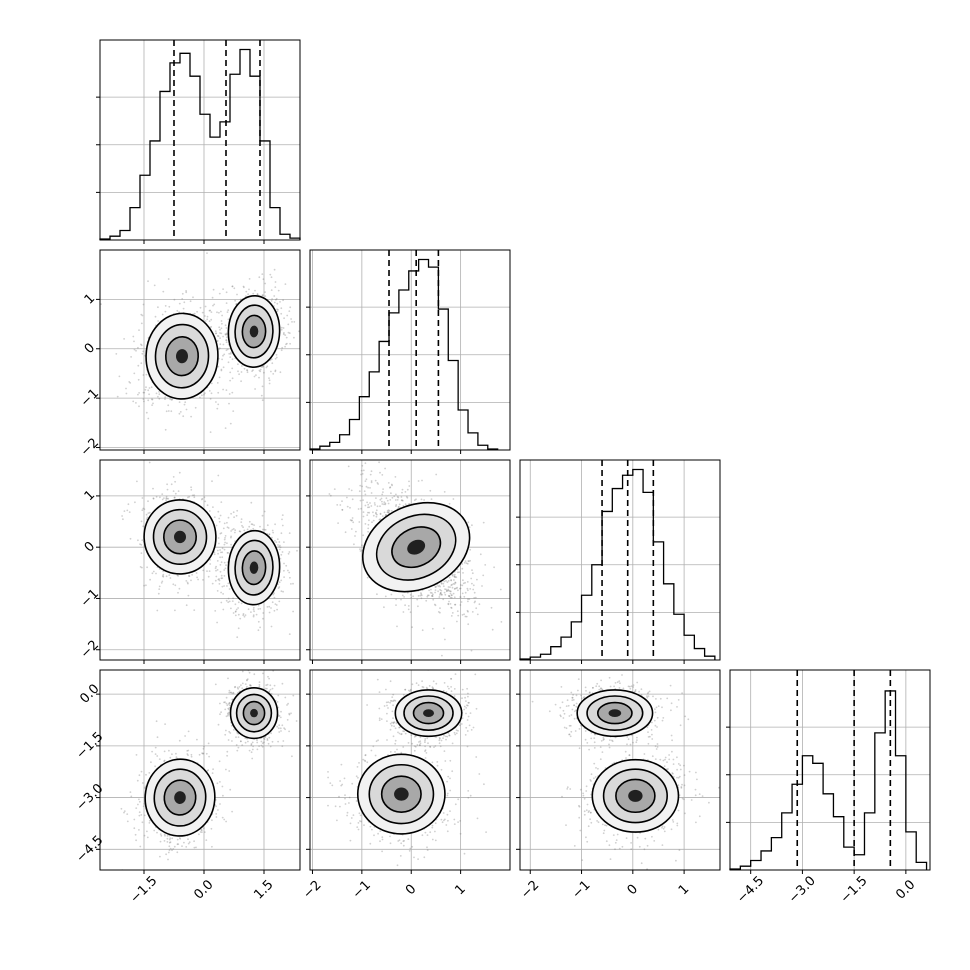 This screenshot has width=970, height=970. Describe the element at coordinates (830, 770) in the screenshot. I see `hist-frame` at that location.